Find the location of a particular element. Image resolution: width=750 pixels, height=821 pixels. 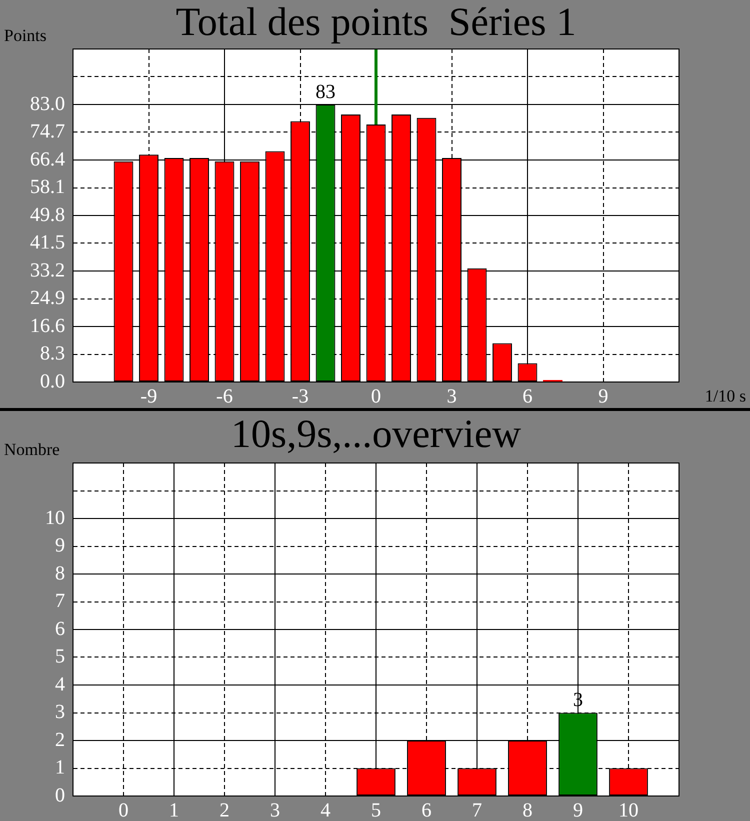

y-axis-title: Nombre is located at coordinates (32, 449).